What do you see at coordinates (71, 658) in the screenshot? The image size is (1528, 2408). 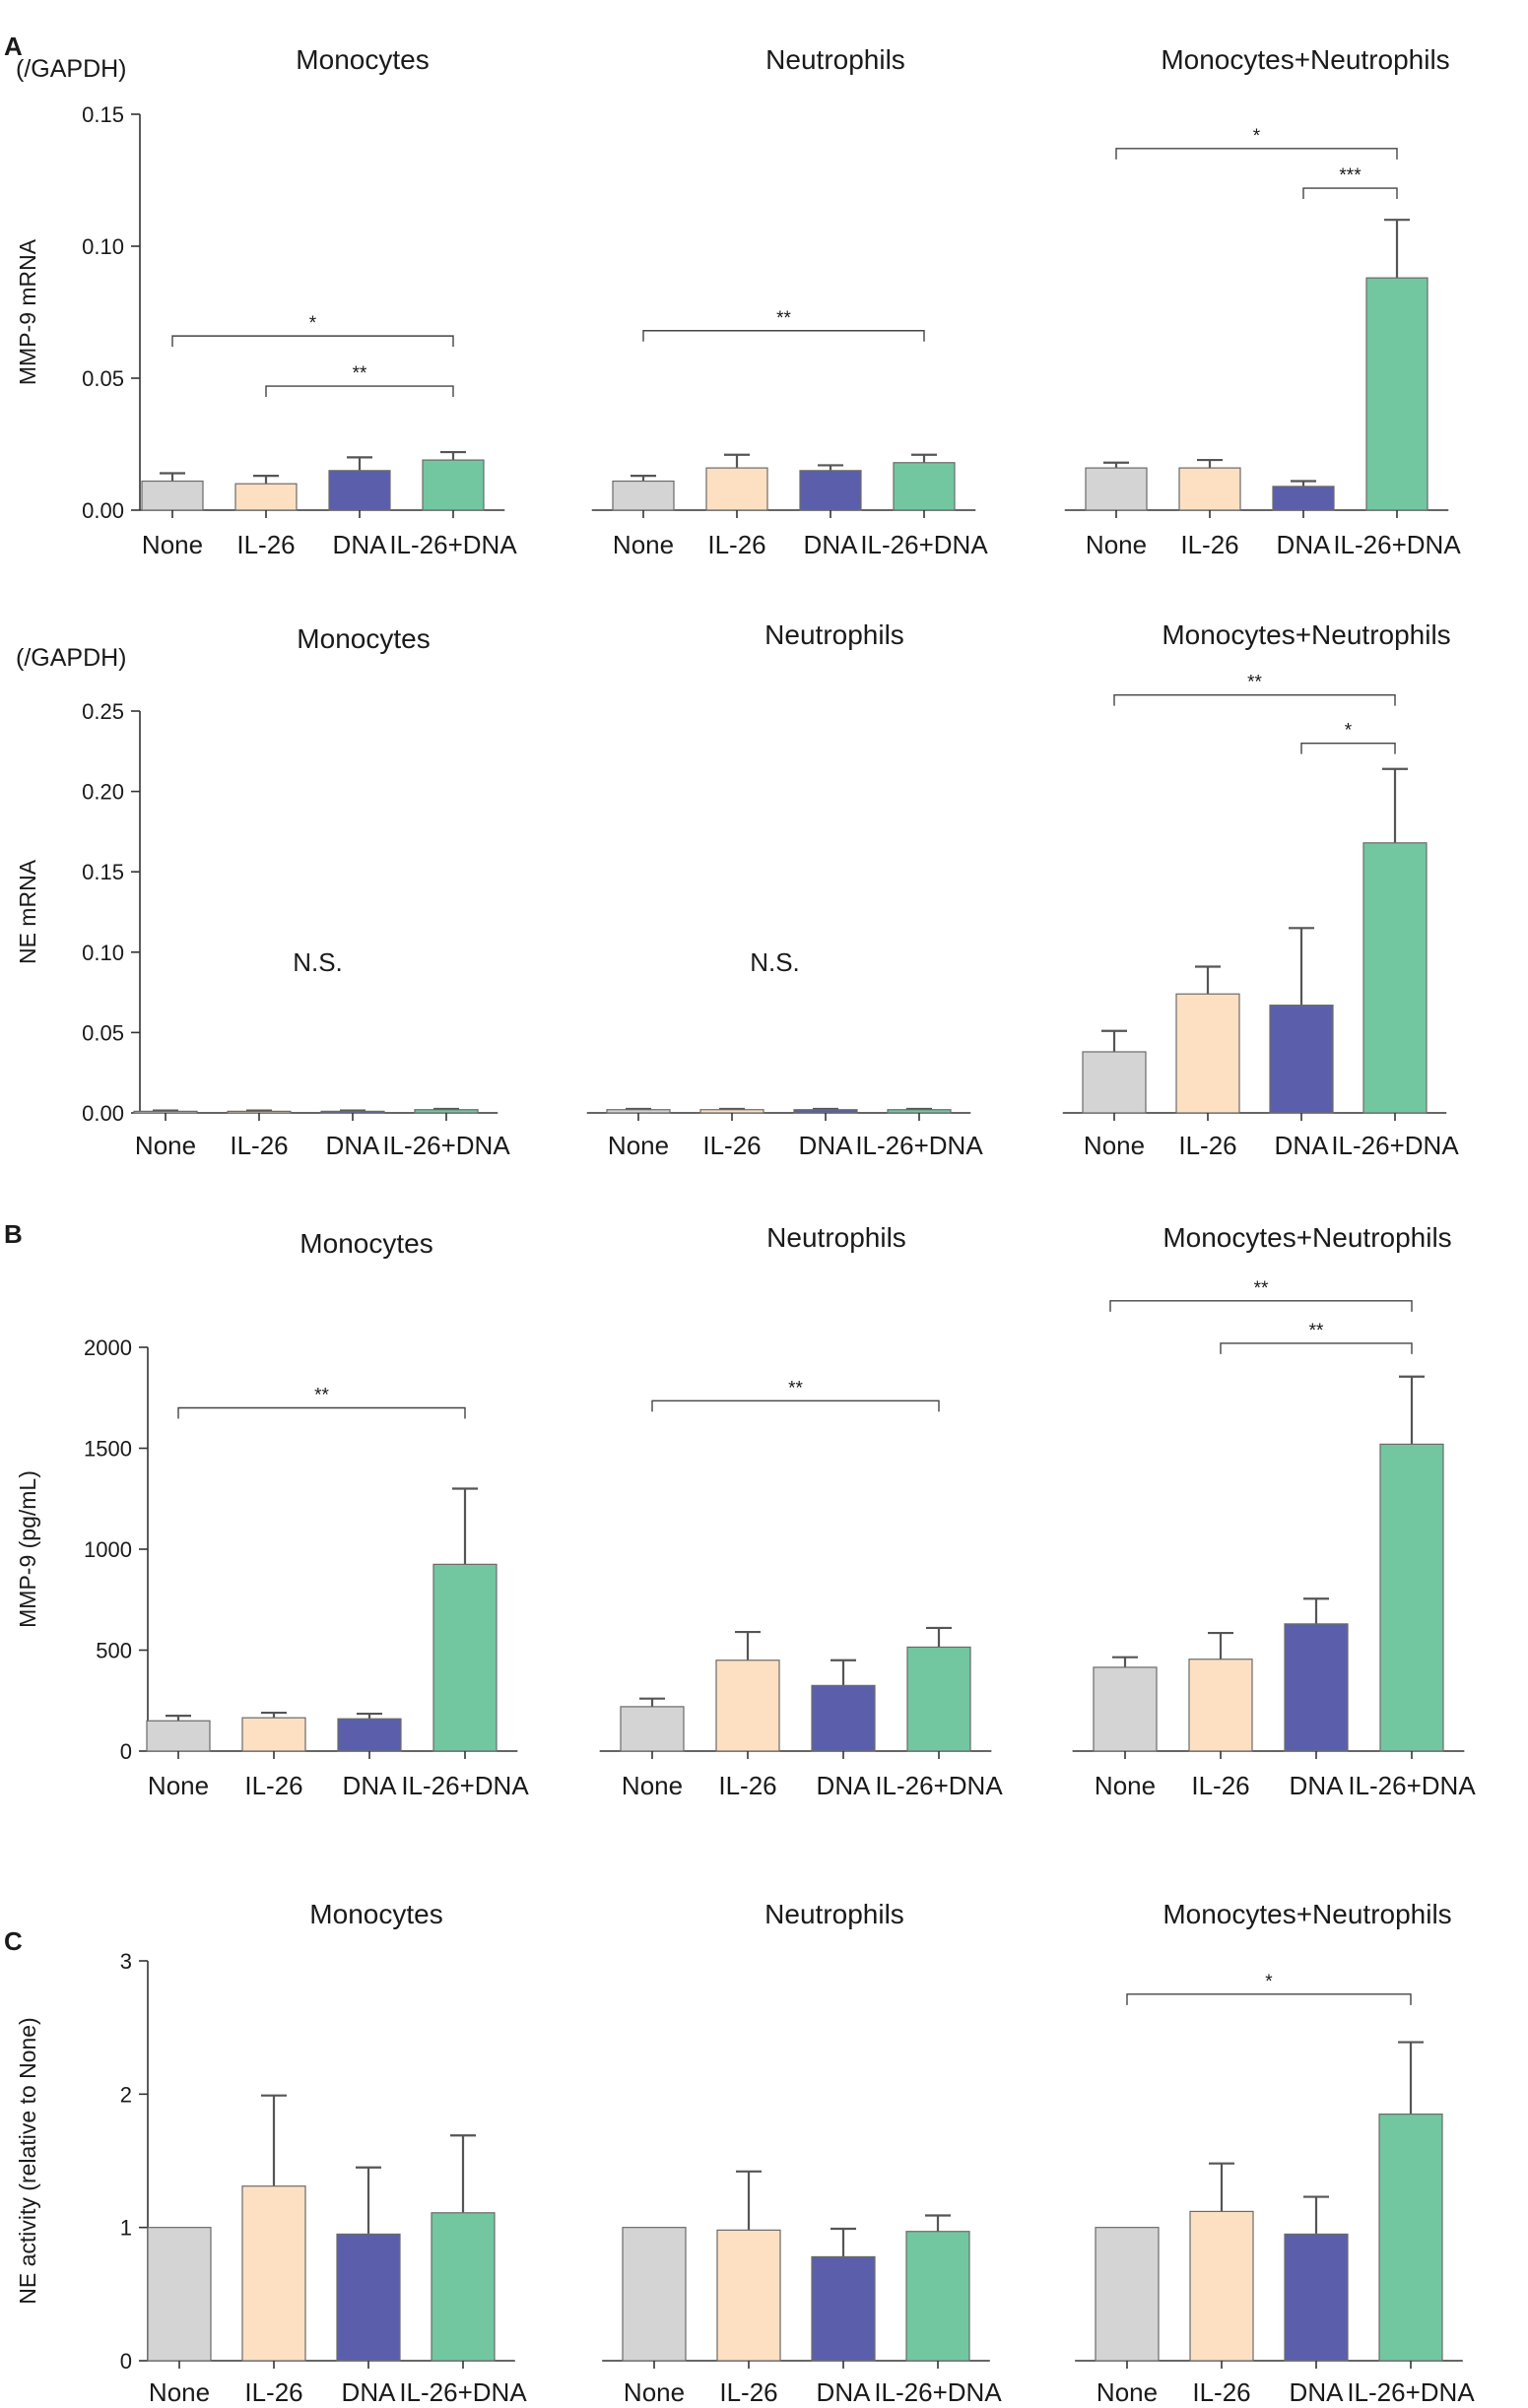 I see `unit-label: (/GAPDH)` at bounding box center [71, 658].